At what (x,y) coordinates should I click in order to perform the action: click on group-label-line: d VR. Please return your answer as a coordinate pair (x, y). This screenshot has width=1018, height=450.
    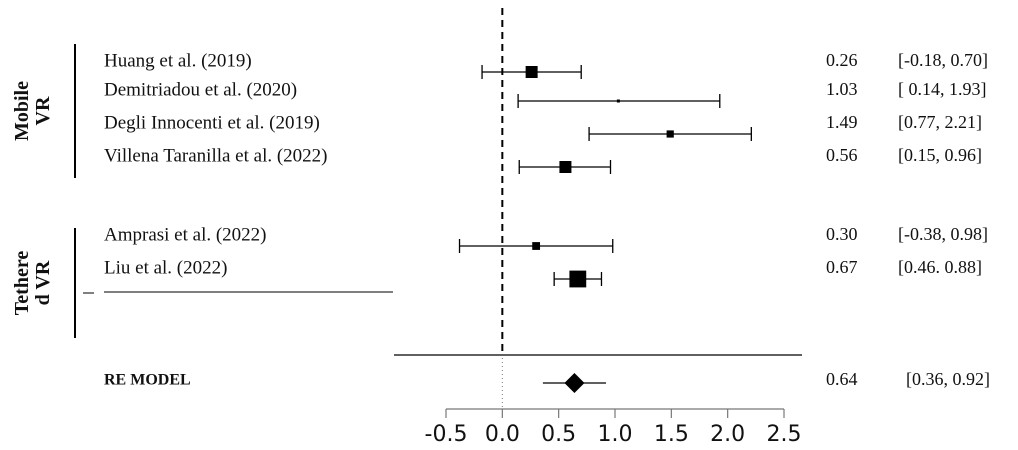
    Looking at the image, I should click on (43, 282).